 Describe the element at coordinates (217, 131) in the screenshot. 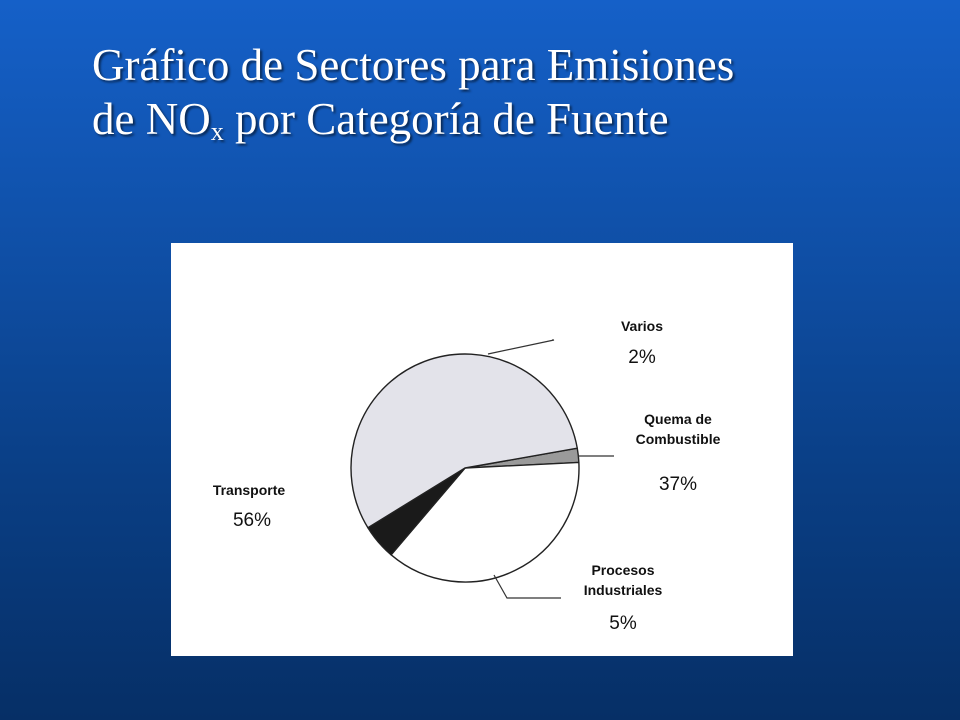

I see `title-subscript: x` at that location.